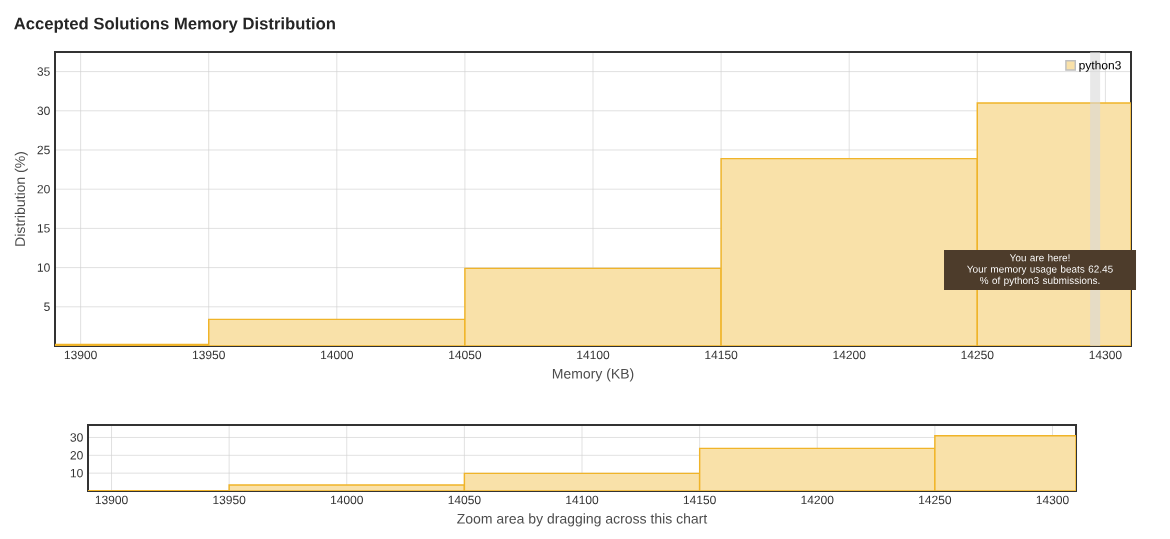 The image size is (1170, 539). What do you see at coordinates (582, 520) in the screenshot?
I see `x-axis-title: Zoom area by dragging across this chart` at bounding box center [582, 520].